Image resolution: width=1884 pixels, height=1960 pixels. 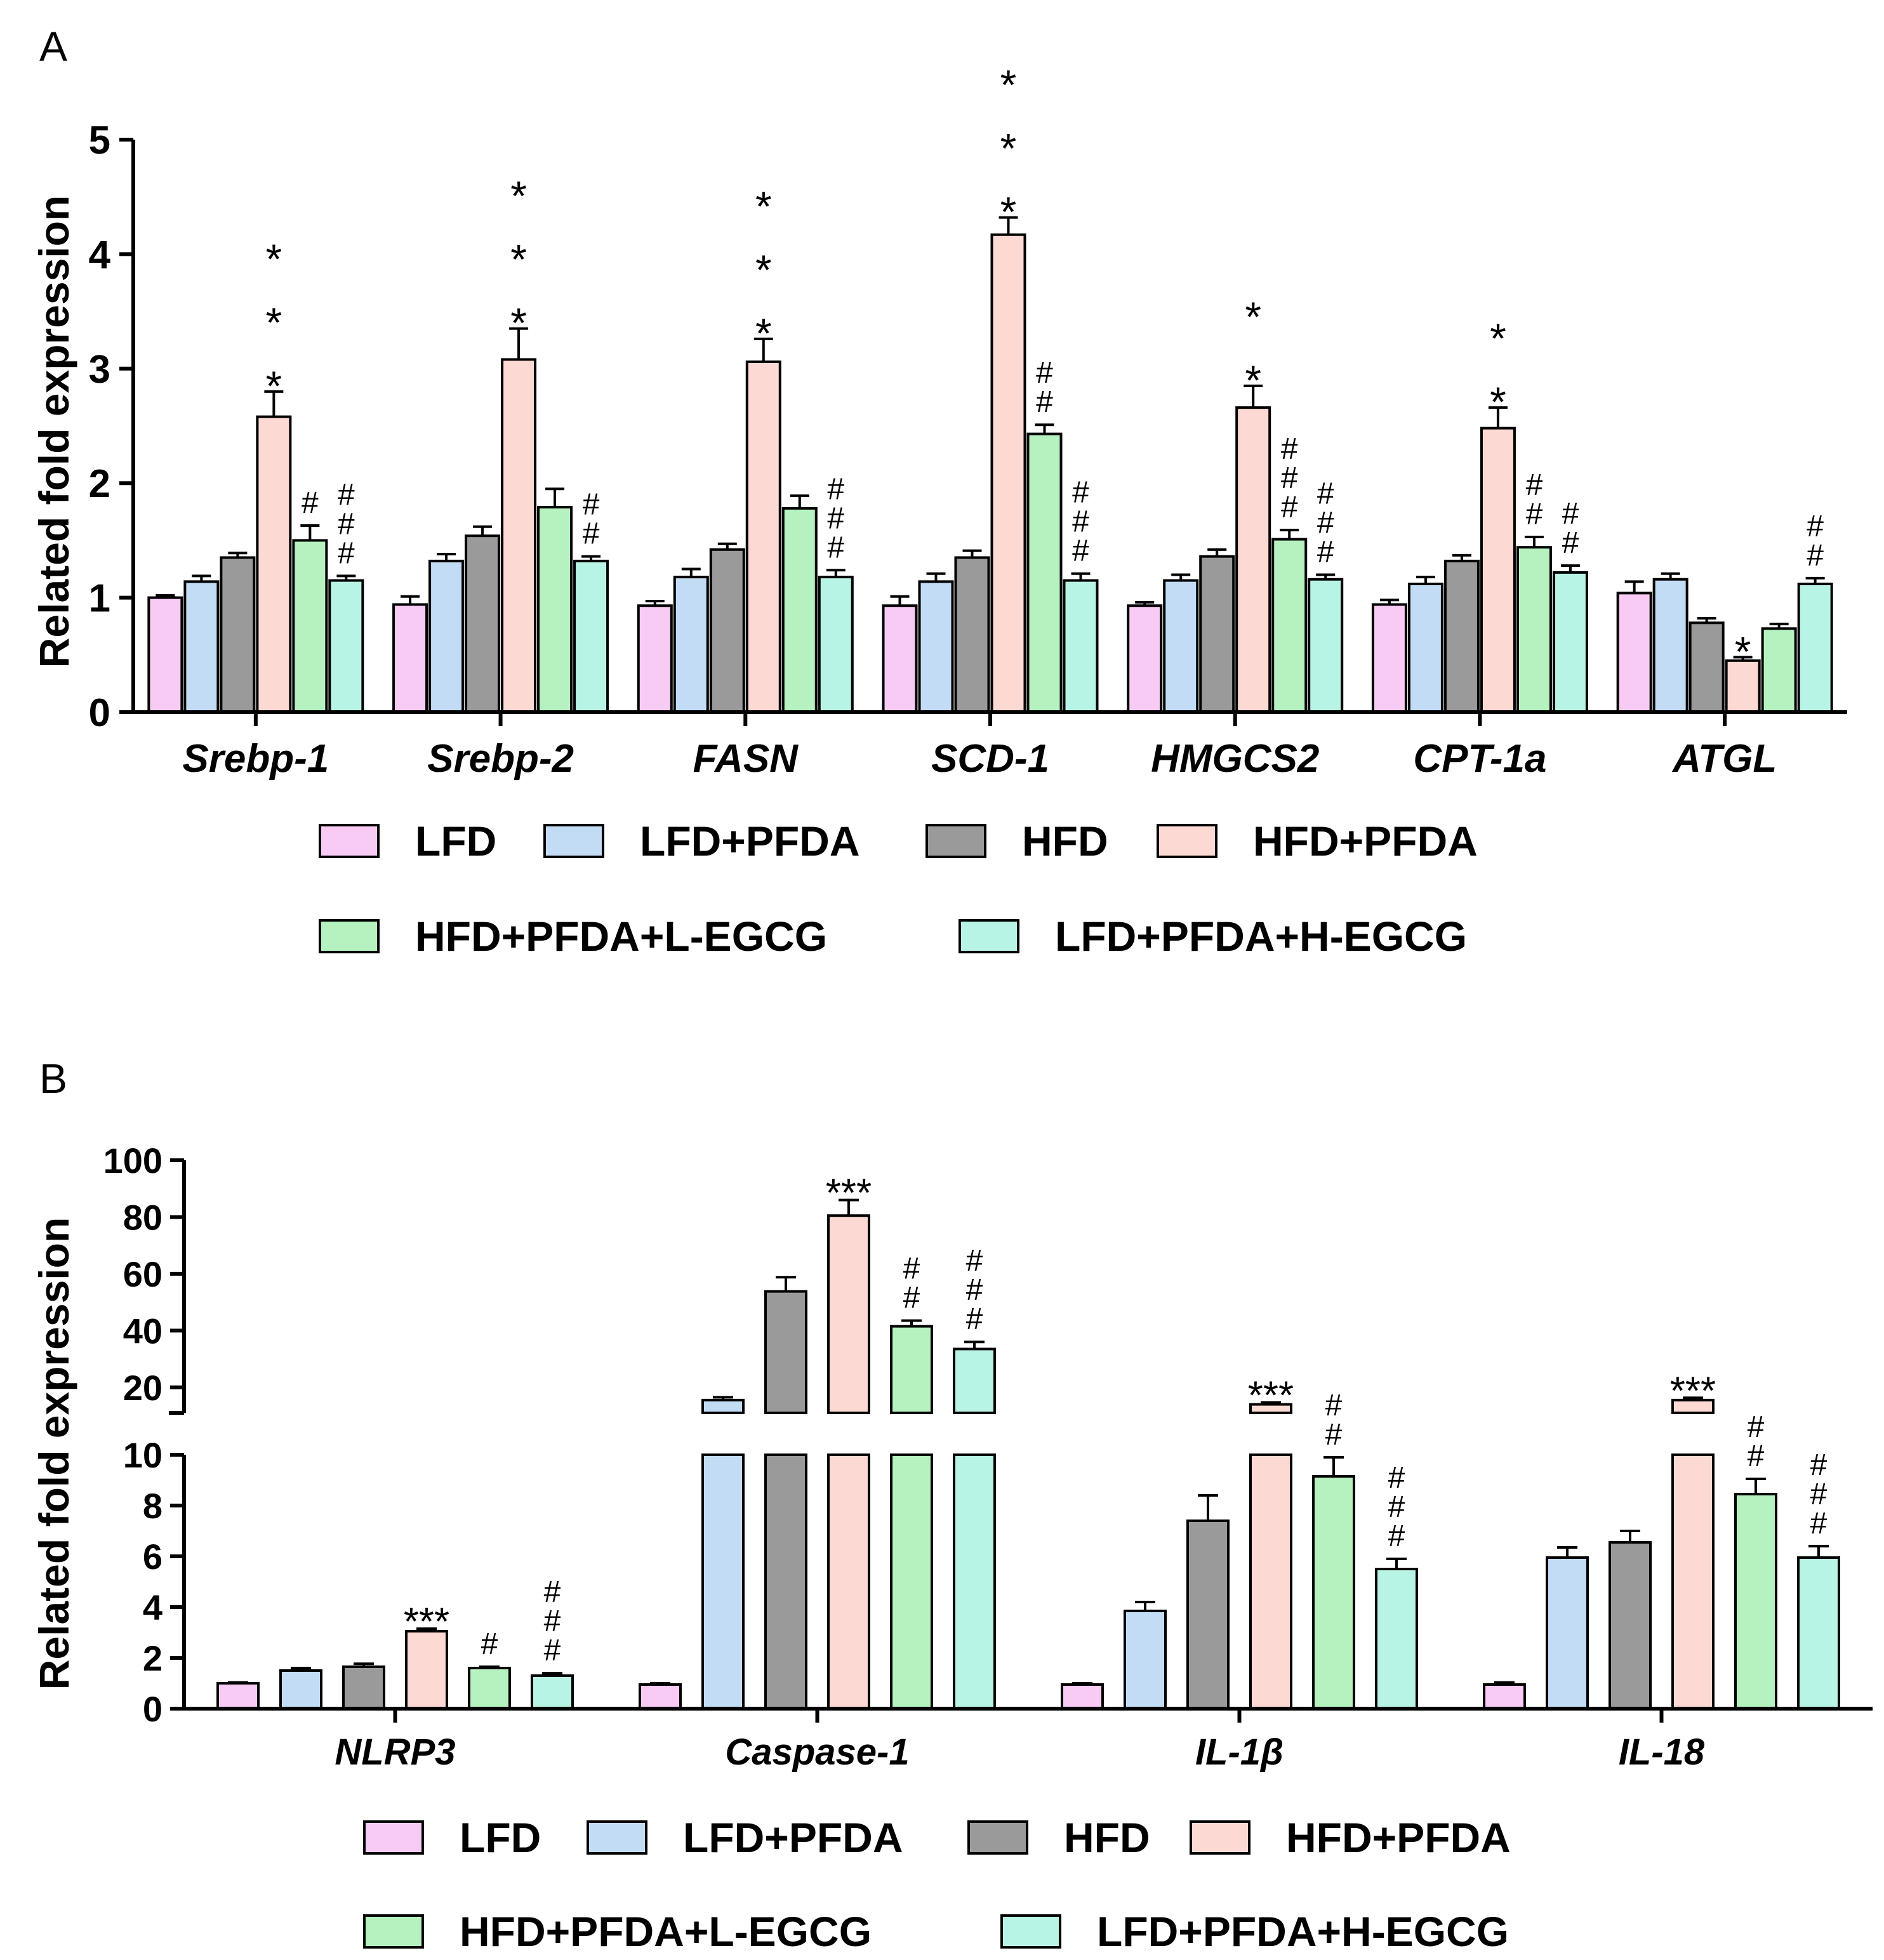 I want to click on bar-upper-caspase-1-hfd, so click(x=786, y=1352).